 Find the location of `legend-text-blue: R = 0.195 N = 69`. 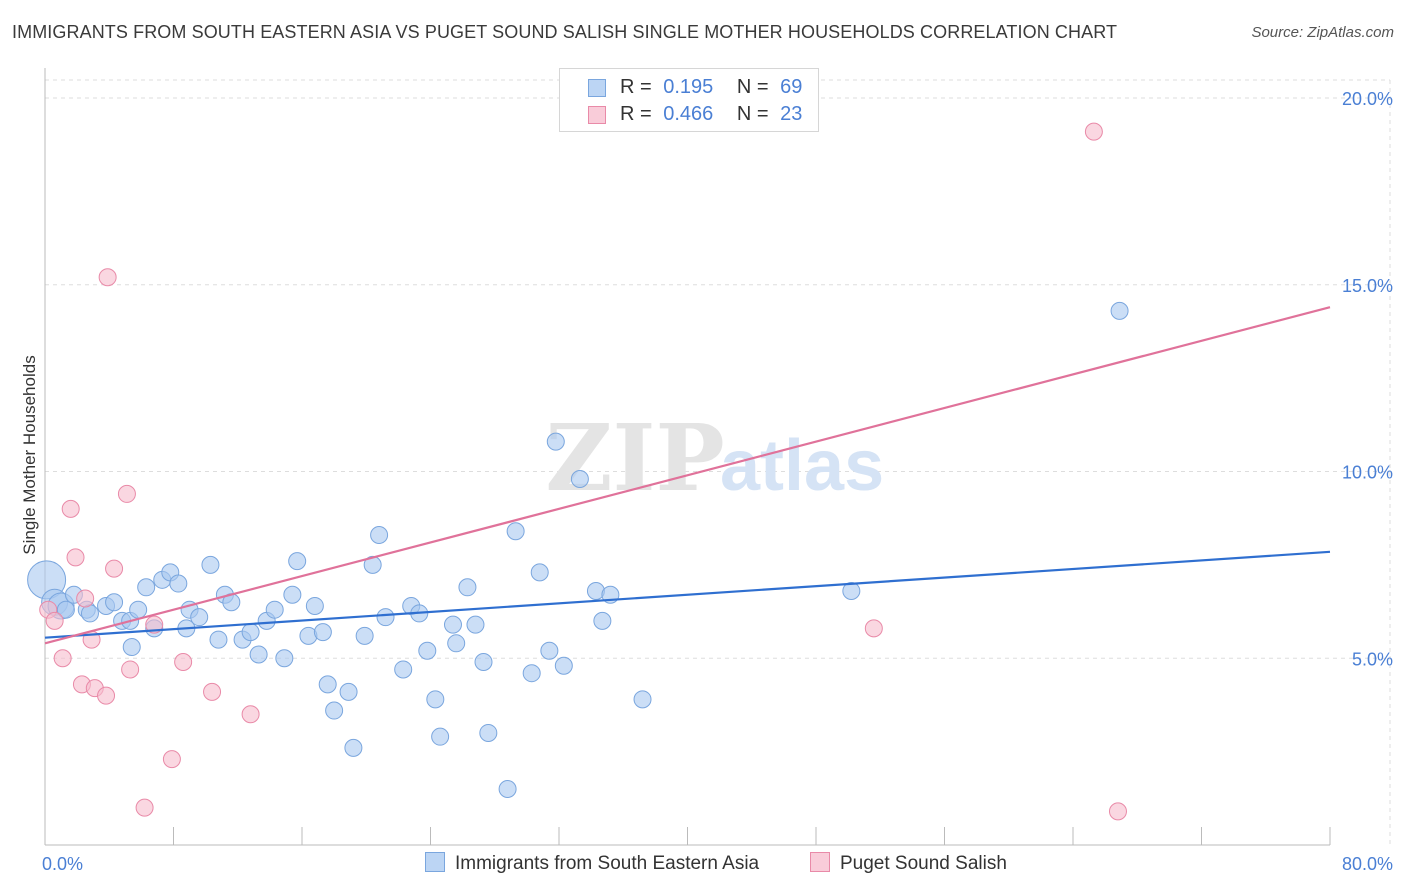

legend-text-blue: R = 0.195 N = 69 is located at coordinates (711, 87).